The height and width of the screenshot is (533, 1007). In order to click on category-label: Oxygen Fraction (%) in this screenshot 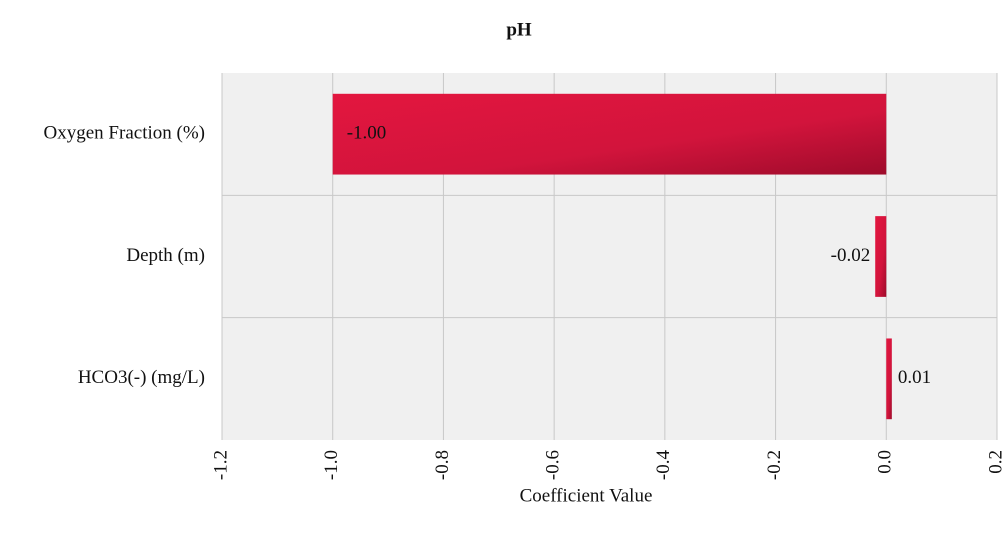, I will do `click(124, 133)`.